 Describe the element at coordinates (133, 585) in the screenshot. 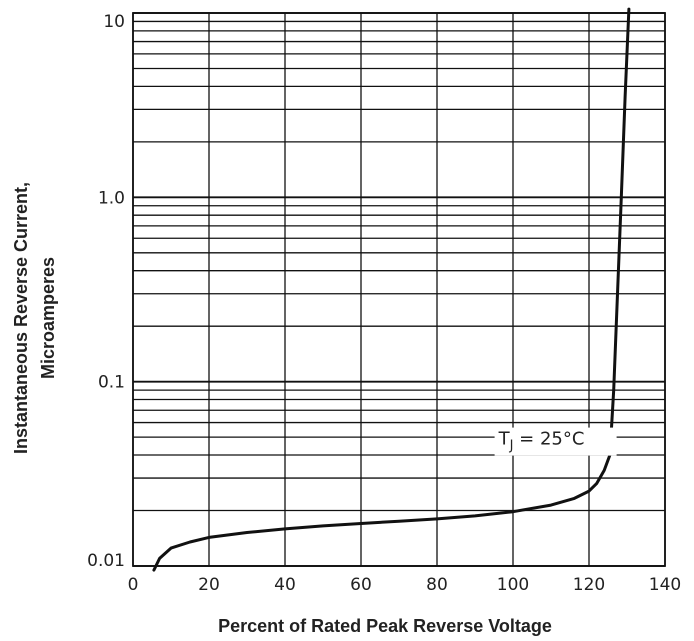

I see `x-tick-label: 0` at that location.